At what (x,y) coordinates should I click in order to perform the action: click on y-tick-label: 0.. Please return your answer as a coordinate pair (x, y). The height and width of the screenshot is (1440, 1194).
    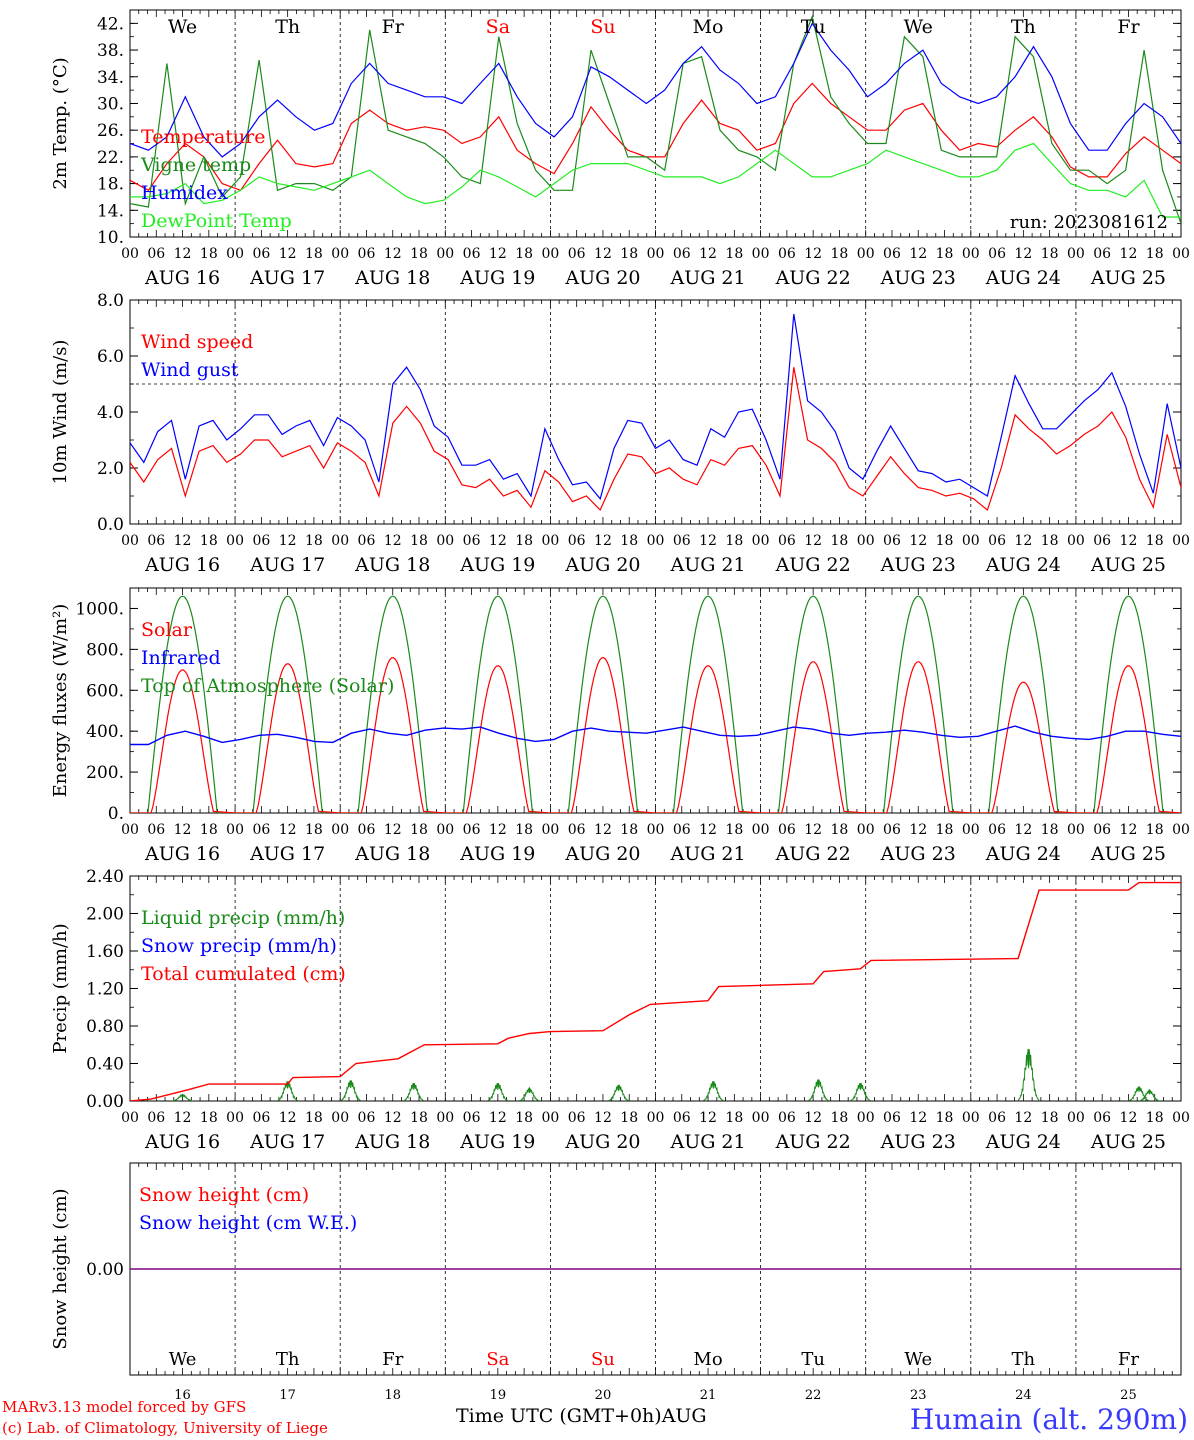
    Looking at the image, I should click on (116, 814).